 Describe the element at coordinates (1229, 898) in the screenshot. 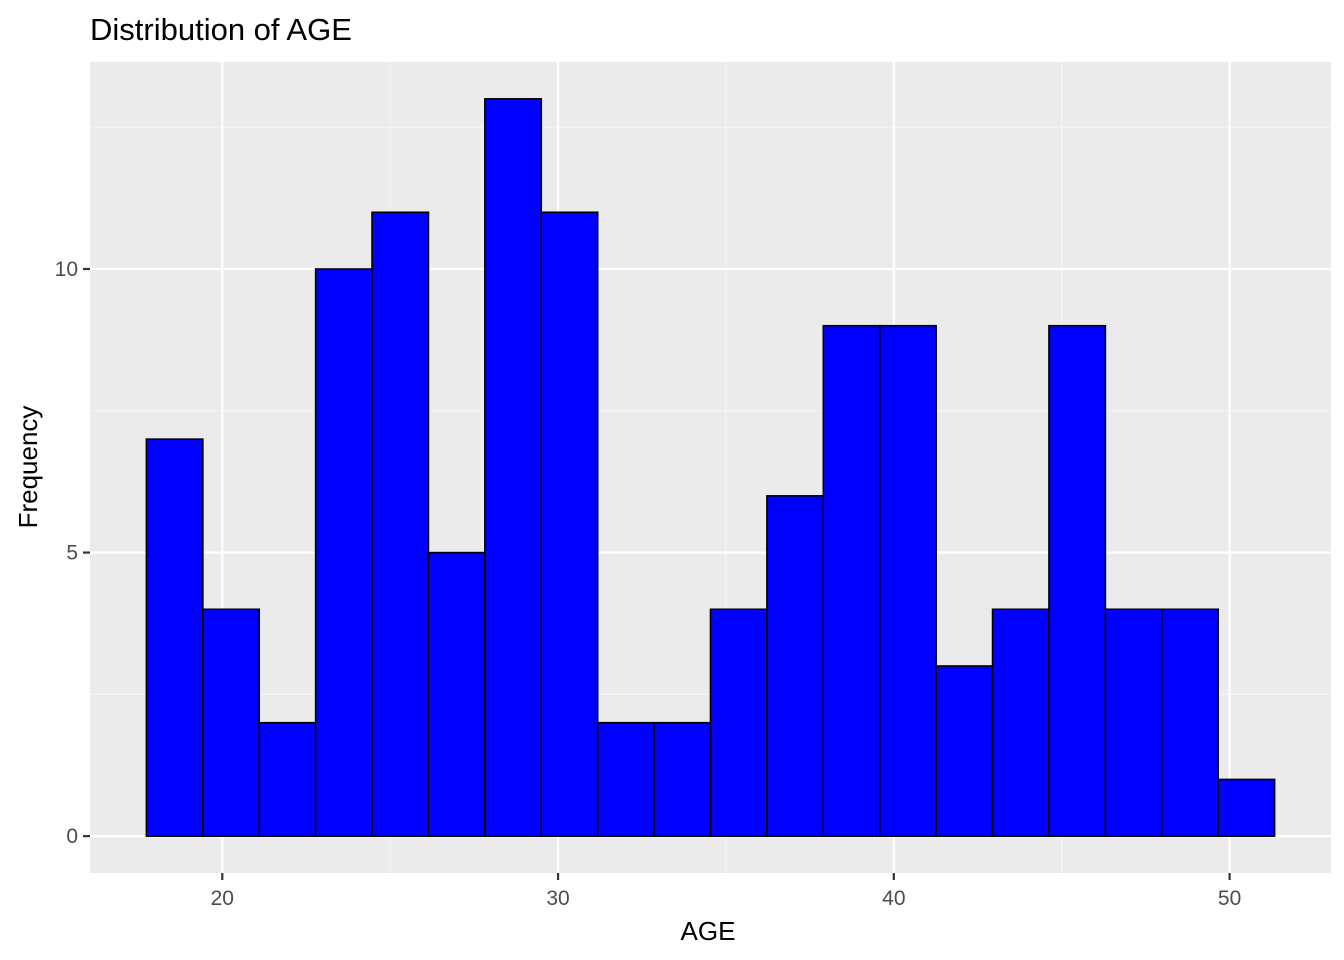

I see `x-tick-label: 50` at that location.